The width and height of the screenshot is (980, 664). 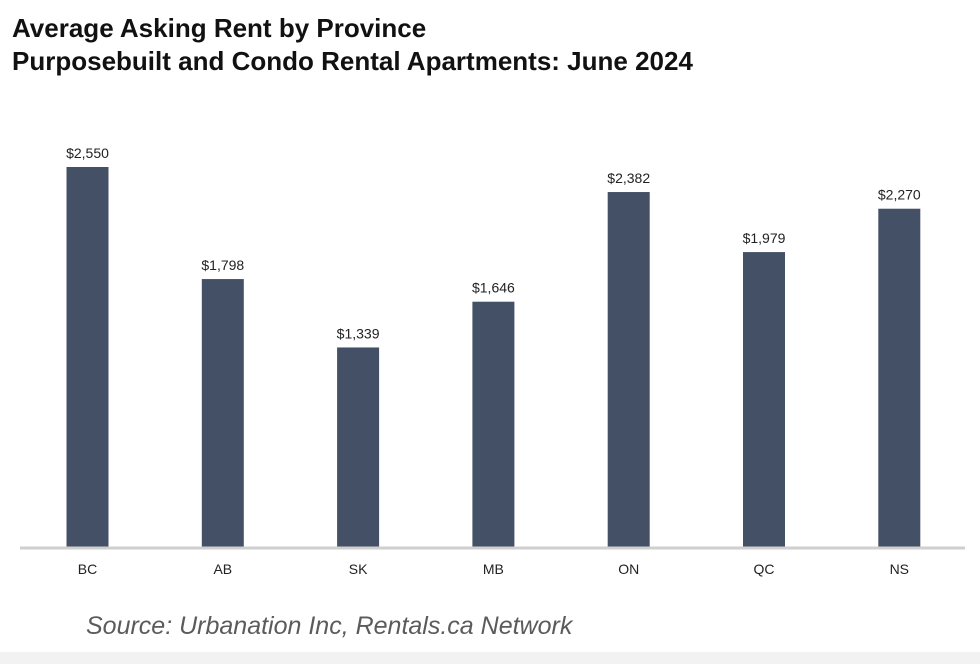 What do you see at coordinates (490, 658) in the screenshot?
I see `bottom-strip` at bounding box center [490, 658].